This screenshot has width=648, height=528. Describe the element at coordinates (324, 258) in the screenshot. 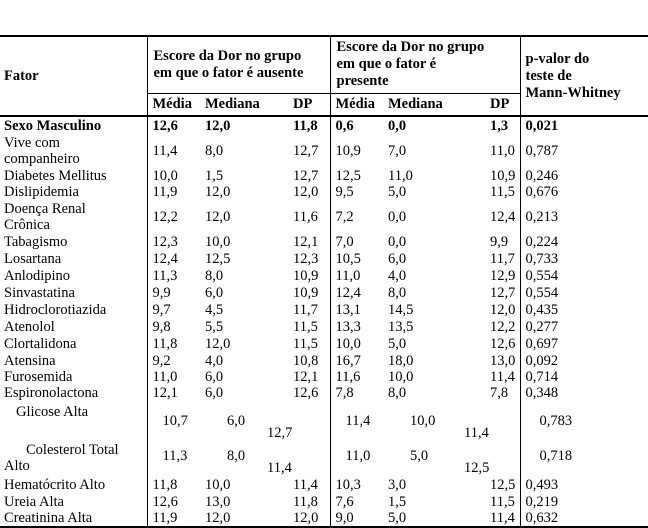

I see `table-row: Losartana 12,4 12,5 12,3 10,5 6,0 11,7 0,733` at that location.